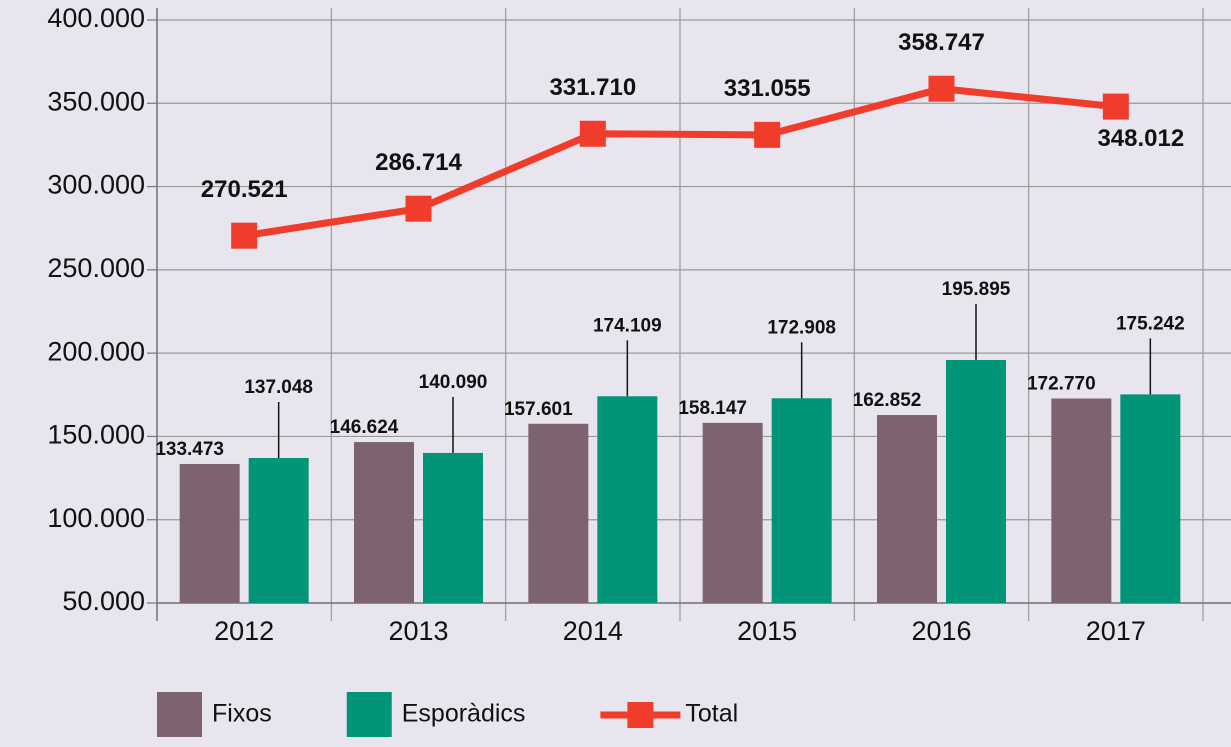 The image size is (1231, 747). What do you see at coordinates (453, 382) in the screenshot?
I see `bar-value-label: 140.090` at bounding box center [453, 382].